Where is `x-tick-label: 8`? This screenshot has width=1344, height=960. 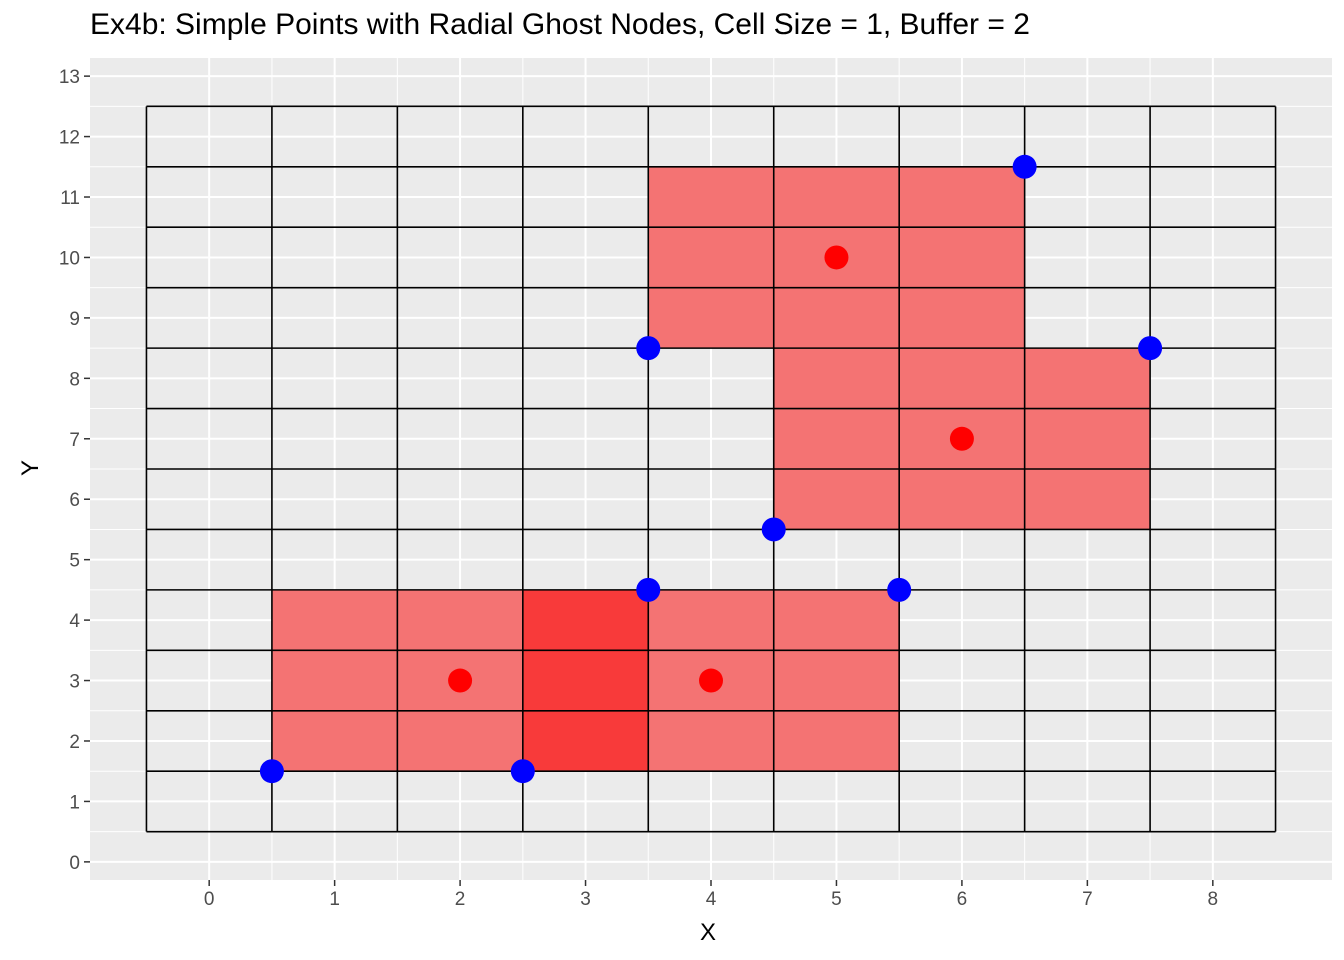 x-tick-label: 8 is located at coordinates (1213, 899).